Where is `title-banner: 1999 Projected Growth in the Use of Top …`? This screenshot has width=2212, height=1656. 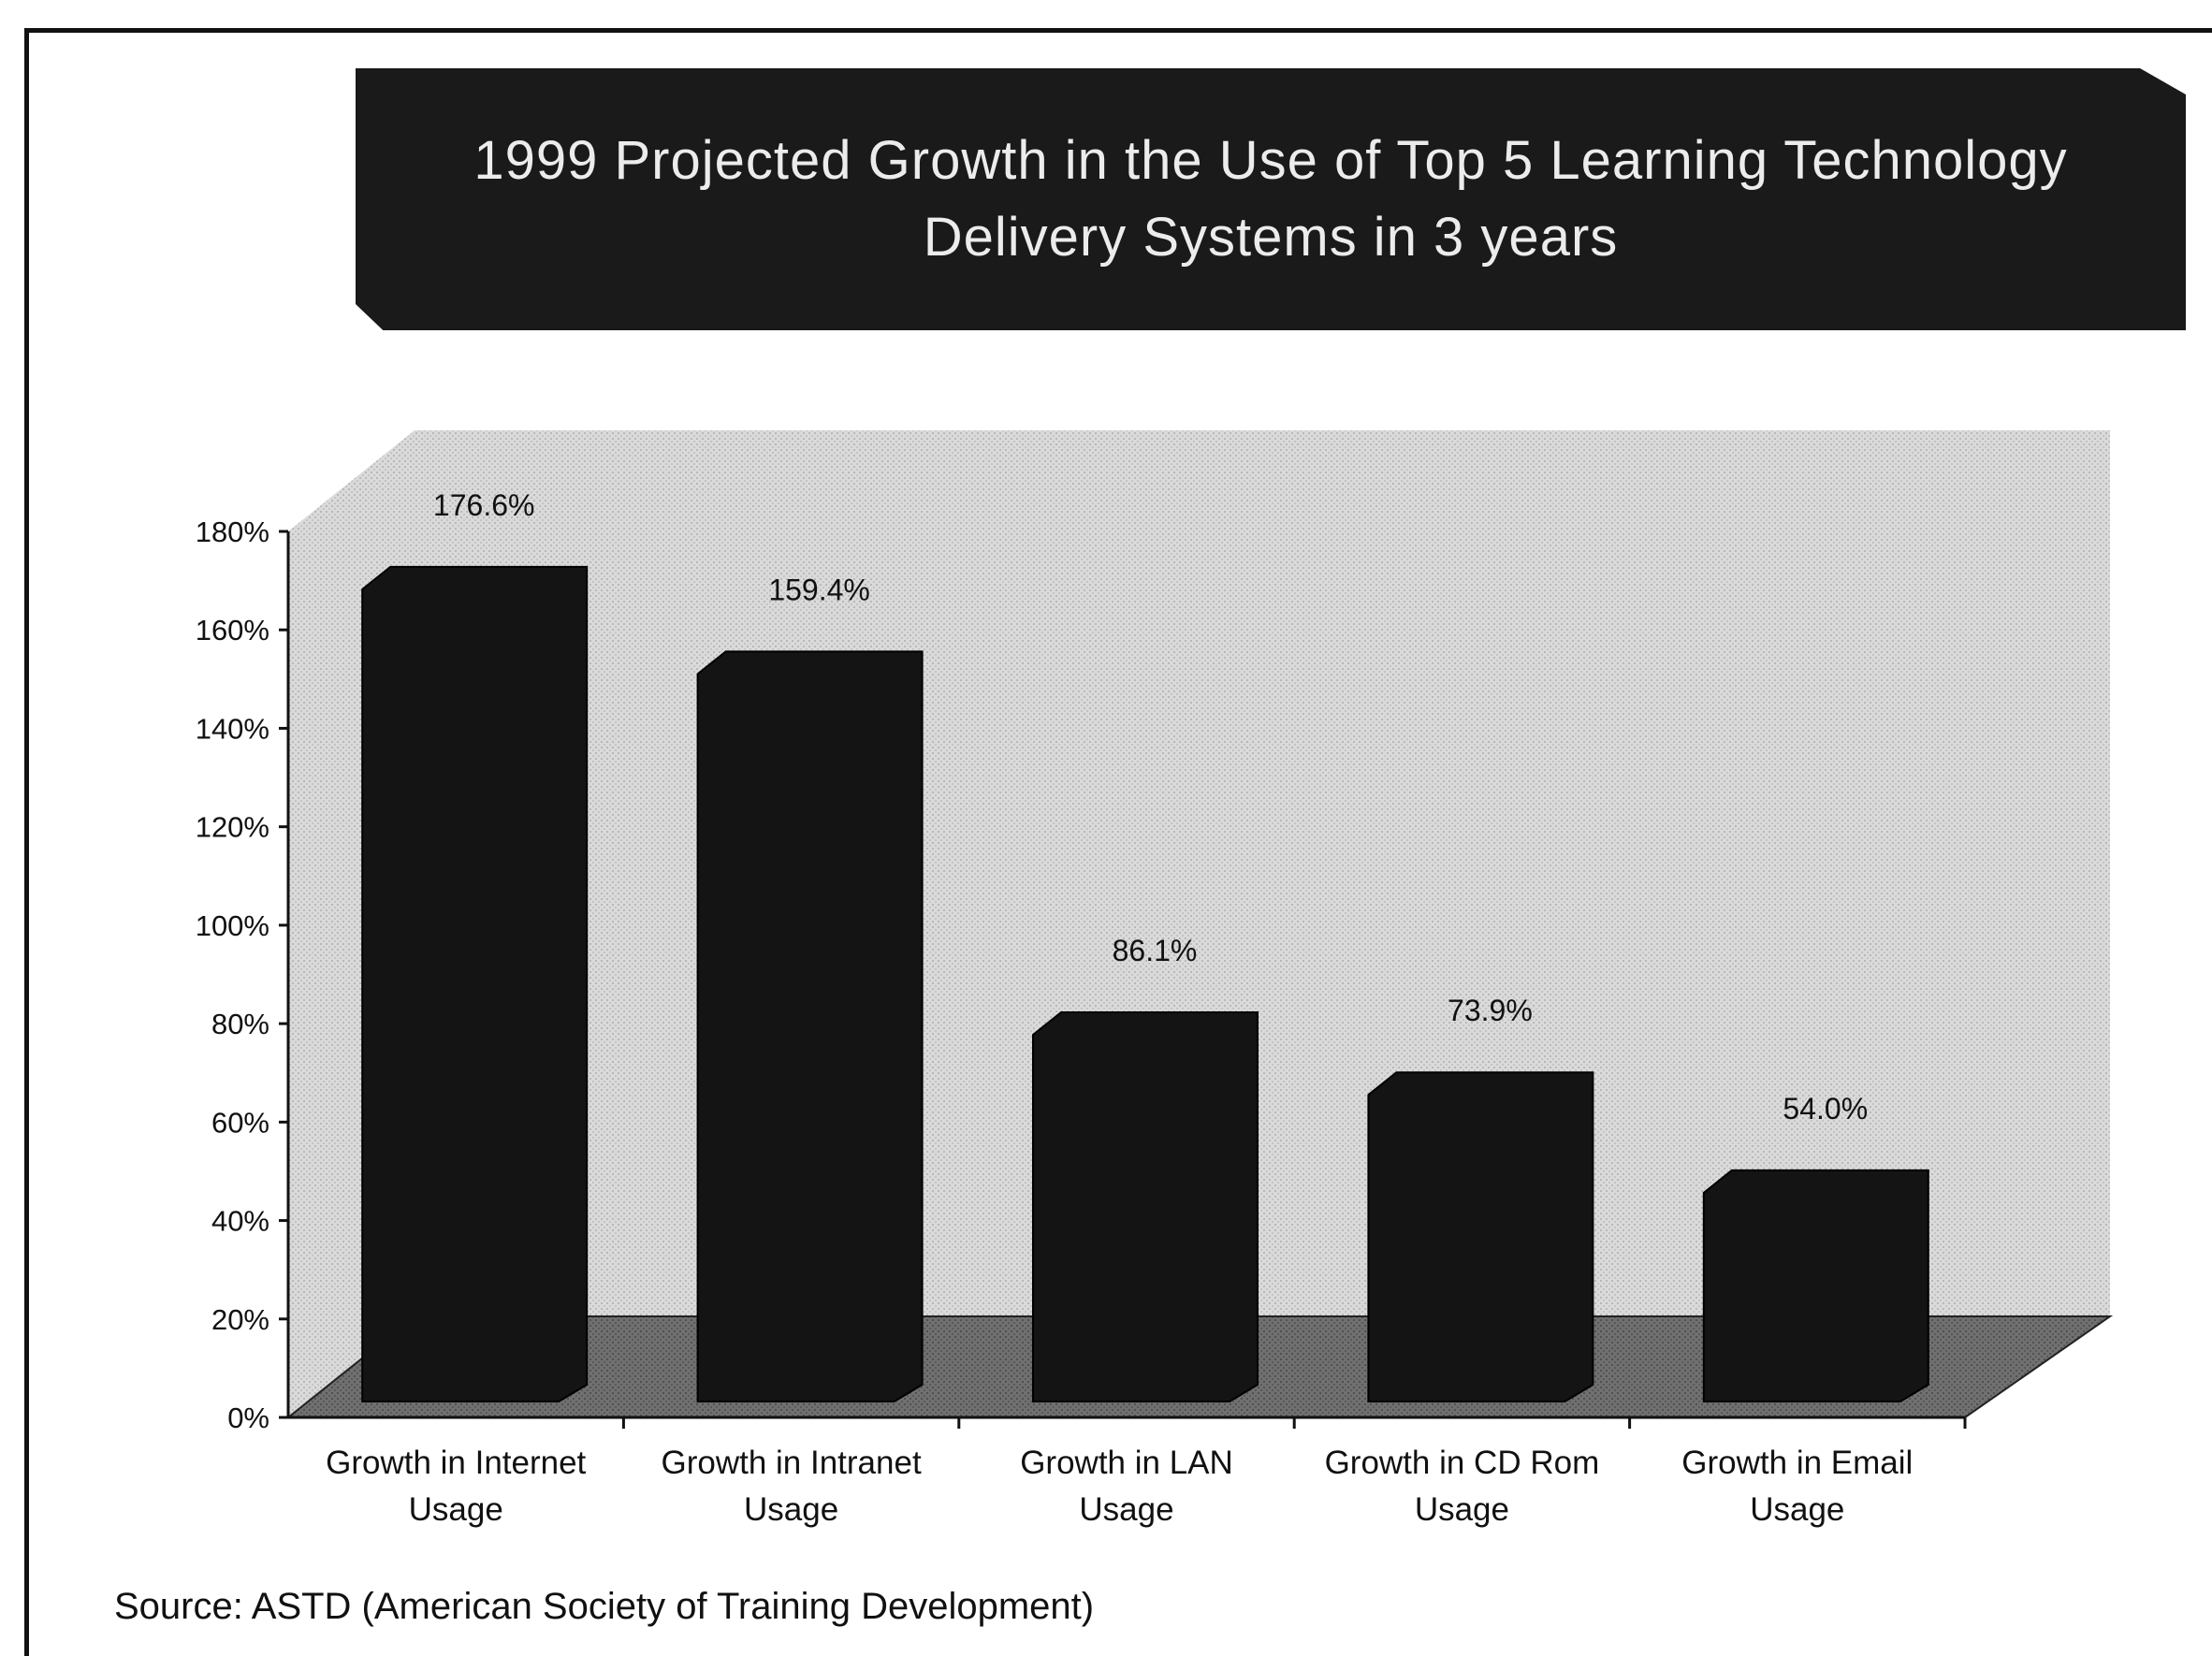 title-banner: 1999 Projected Growth in the Use of Top … is located at coordinates (1271, 199).